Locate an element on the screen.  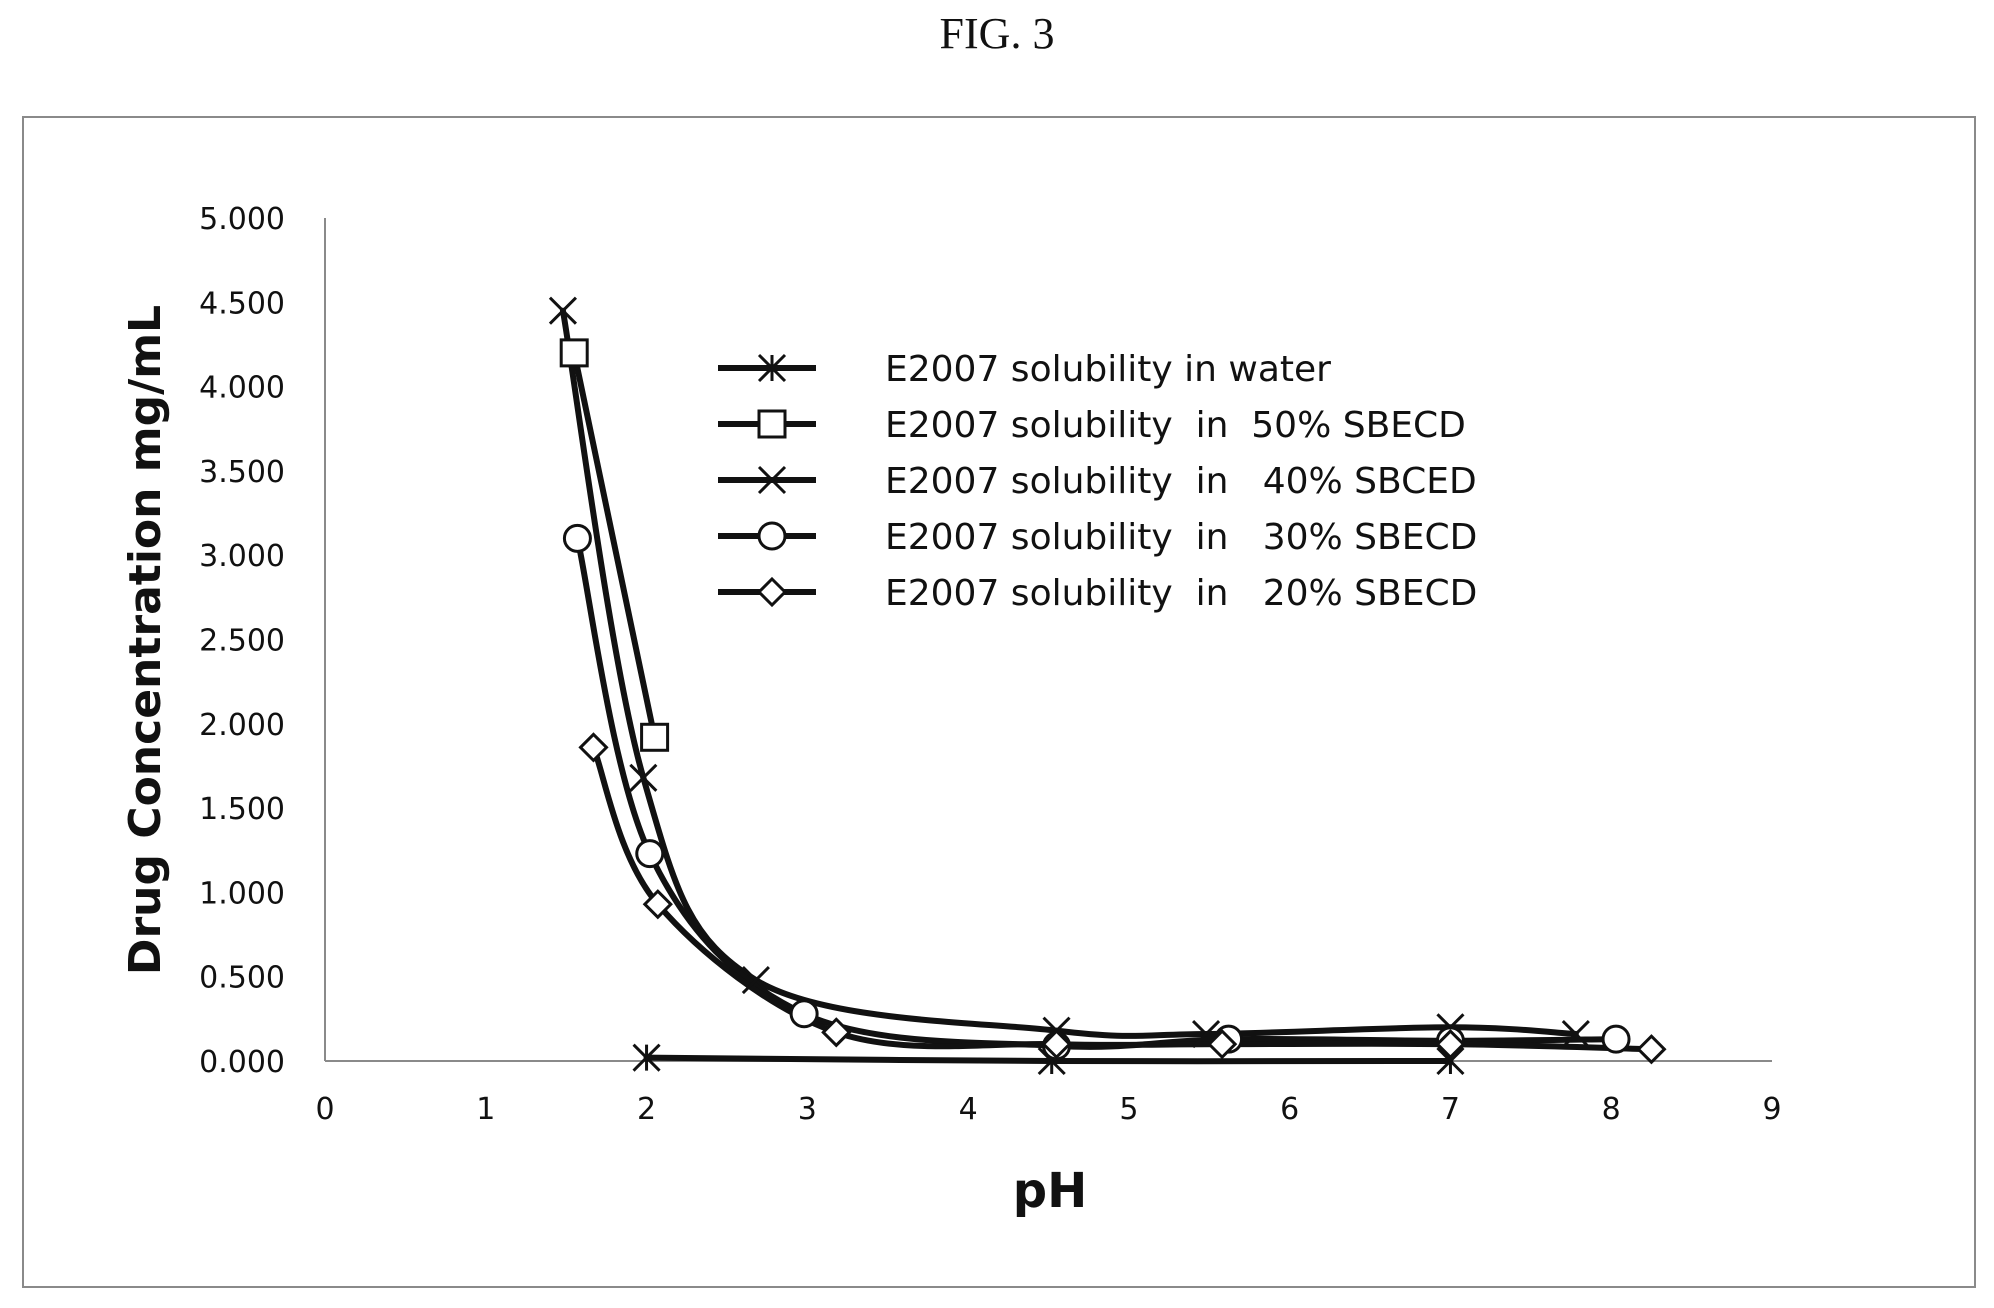
x-tick-label: 4 is located at coordinates (968, 1109).